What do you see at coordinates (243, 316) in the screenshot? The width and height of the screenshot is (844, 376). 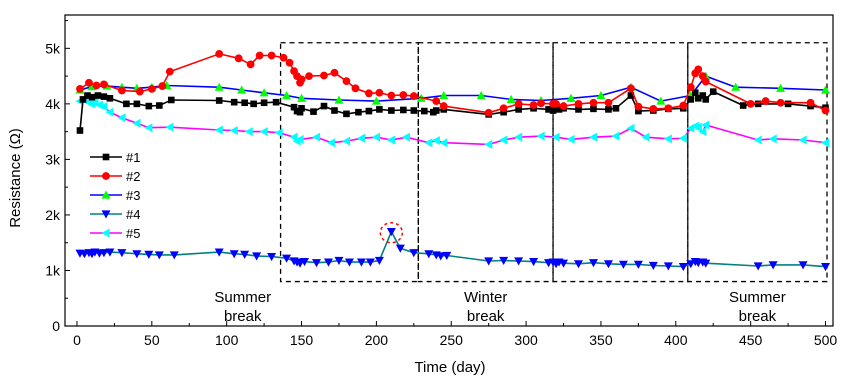 I see `free-label-1-2: break` at bounding box center [243, 316].